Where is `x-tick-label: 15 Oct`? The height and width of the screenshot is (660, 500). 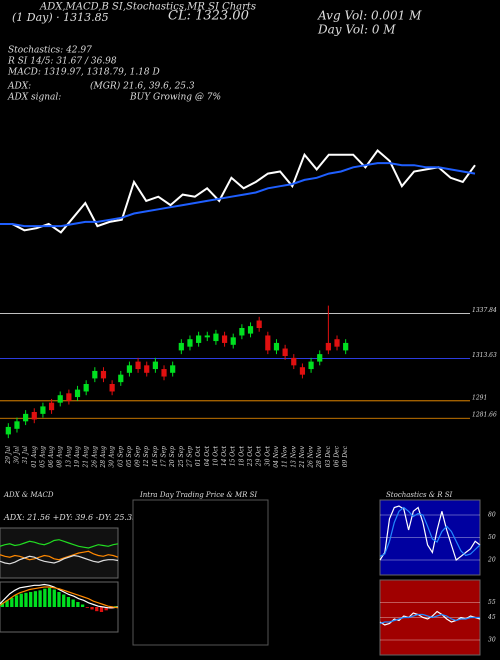
x-tick-label: 15 Oct is located at coordinates (233, 455).